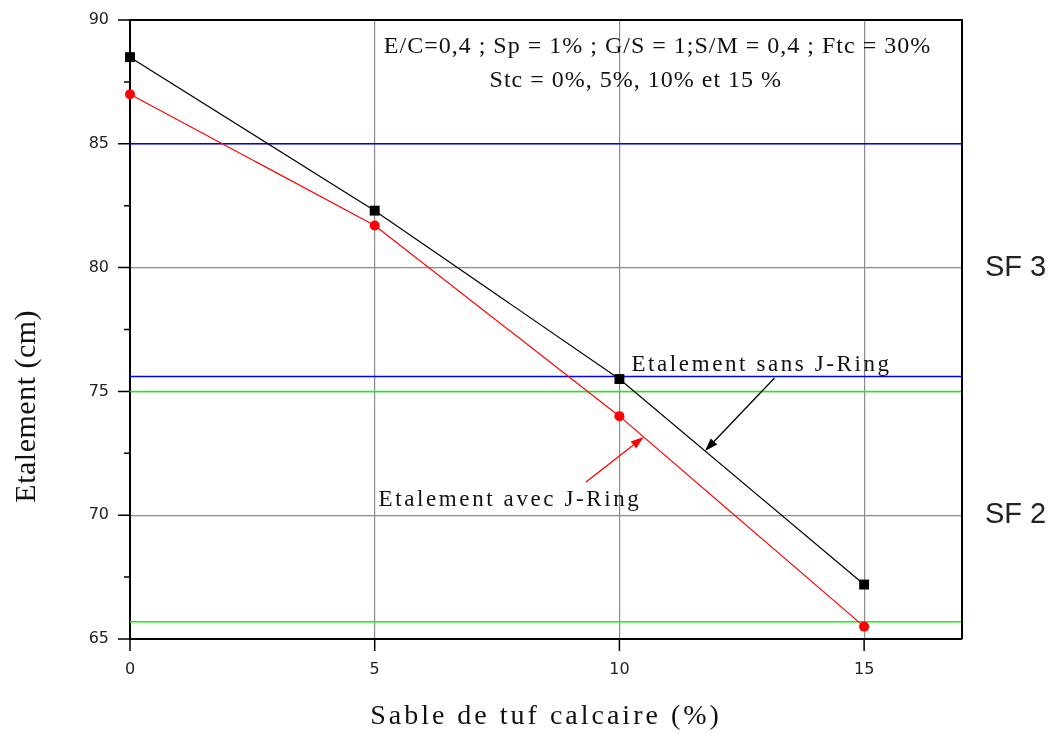  What do you see at coordinates (98, 390) in the screenshot?
I see `y-tick-label: 75` at bounding box center [98, 390].